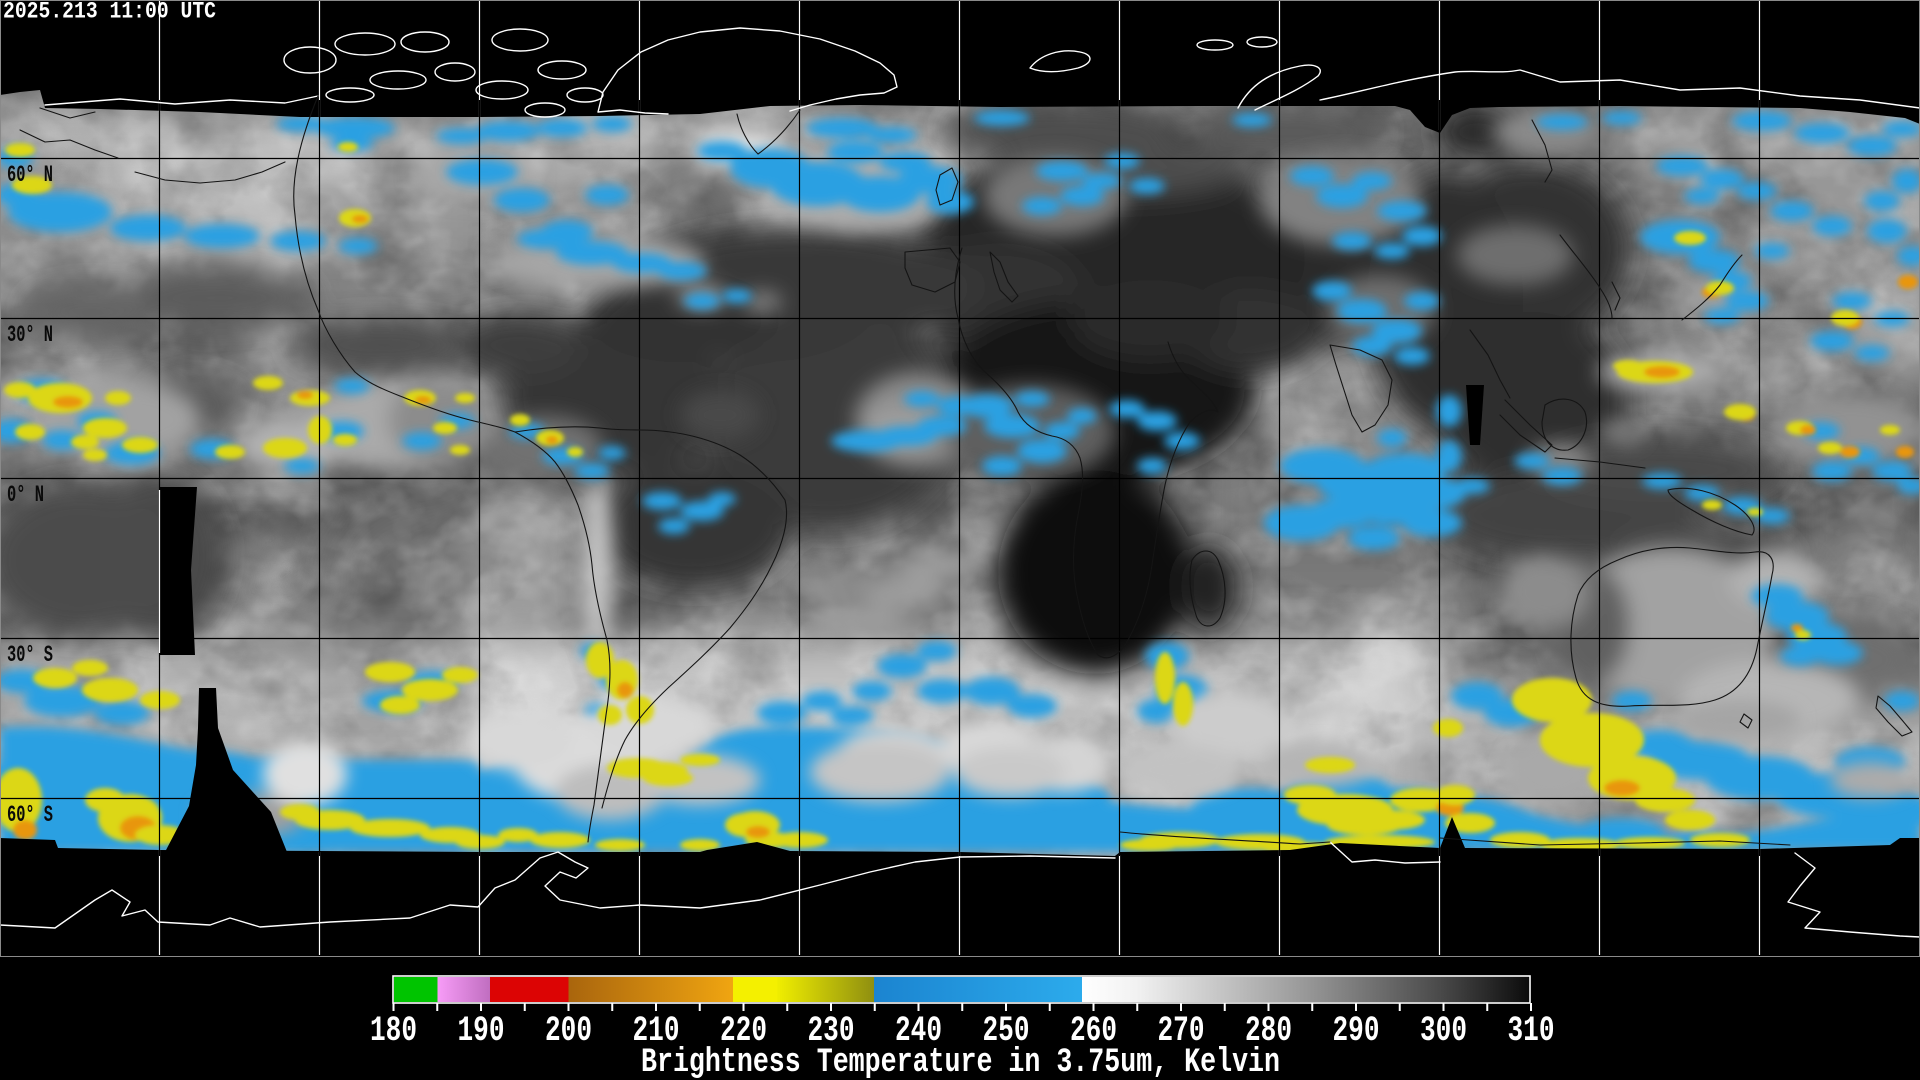 The height and width of the screenshot is (1080, 1920). I want to click on svg-text: 270, so click(1180, 1032).